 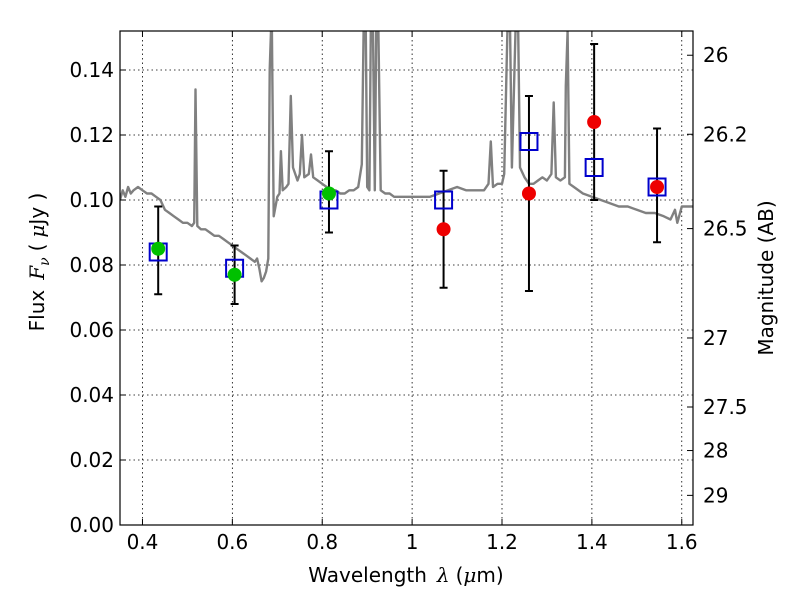 What do you see at coordinates (91, 330) in the screenshot?
I see `y-tick-label: 0.06` at bounding box center [91, 330].